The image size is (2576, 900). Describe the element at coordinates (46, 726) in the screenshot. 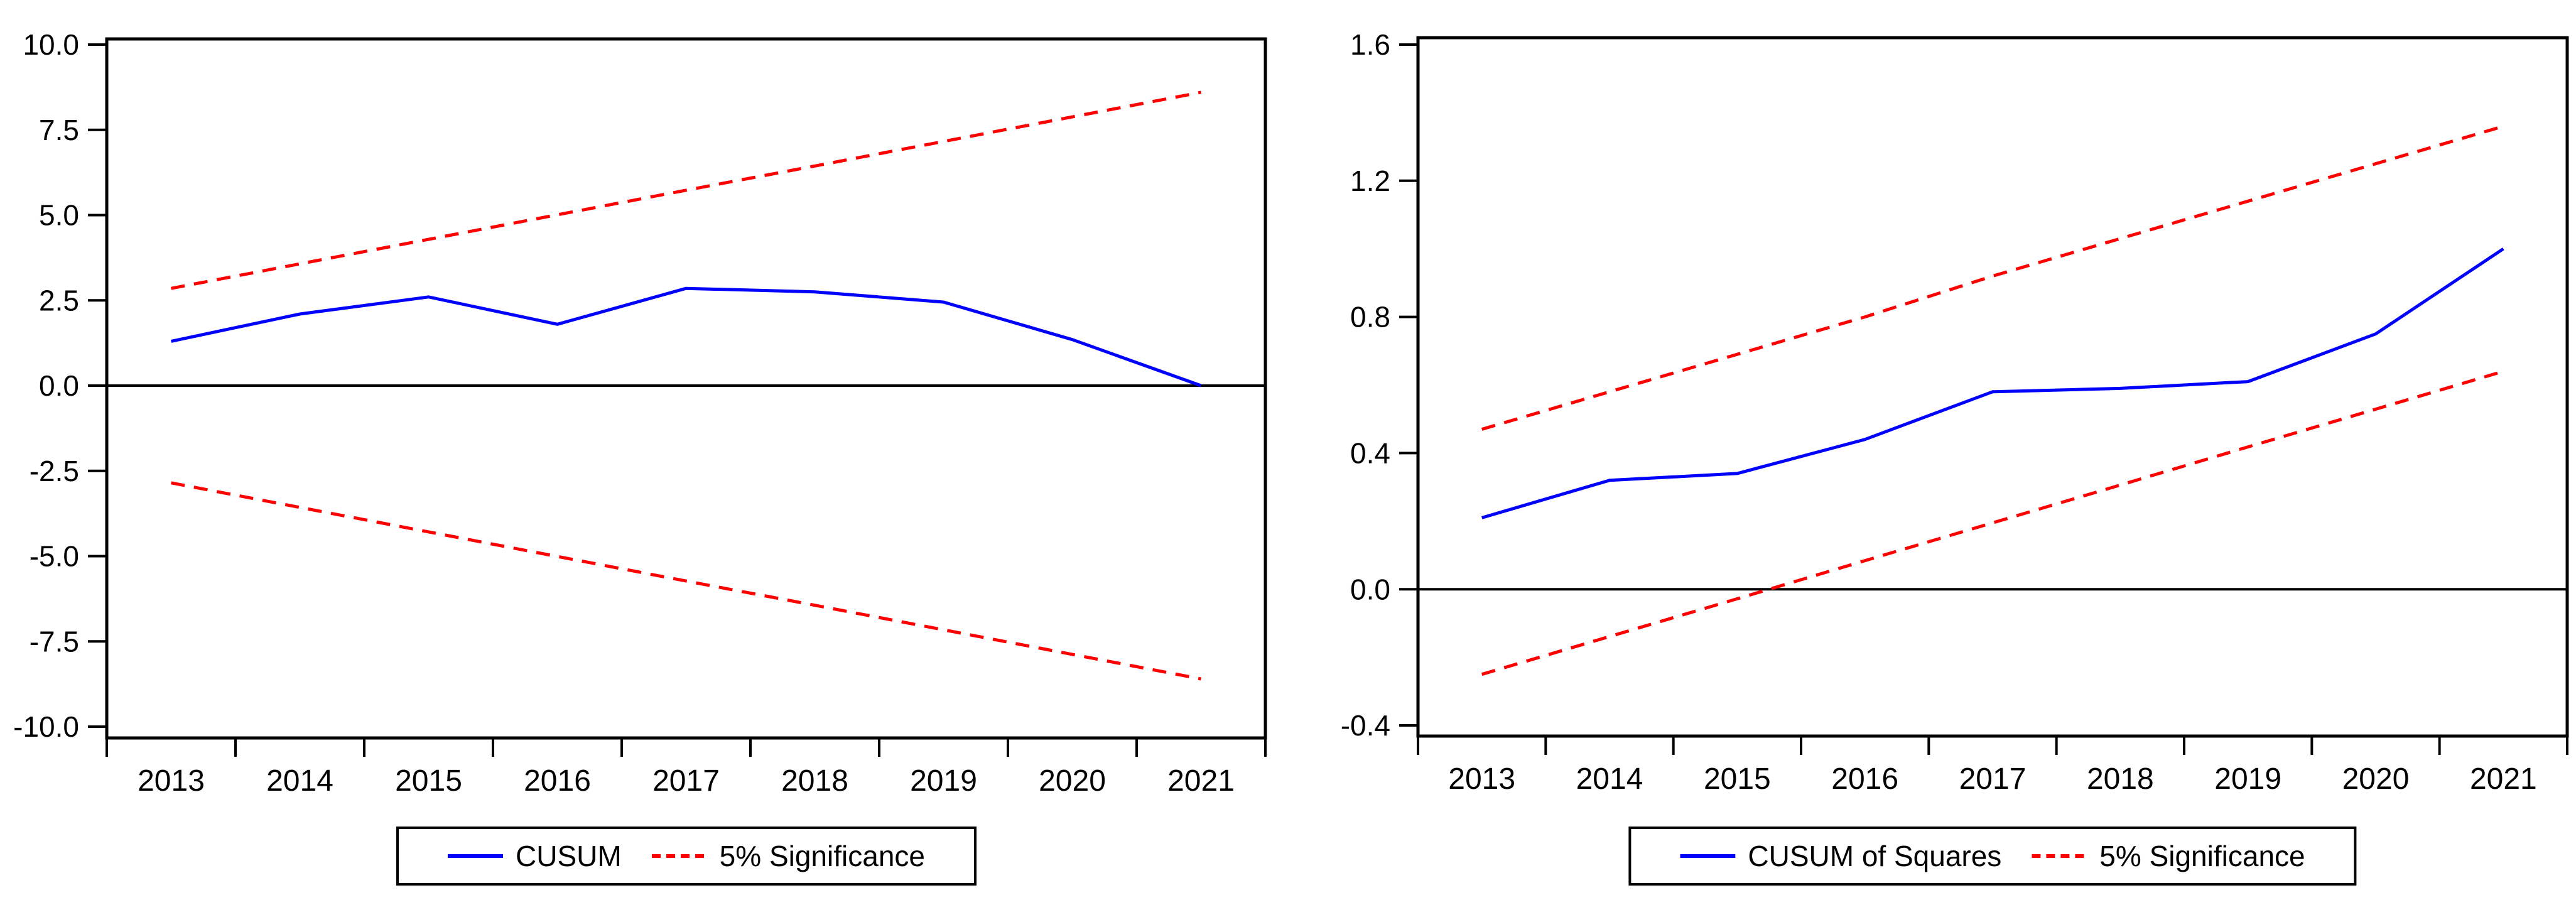

I see `y-axis-tick-label: -10.0` at that location.